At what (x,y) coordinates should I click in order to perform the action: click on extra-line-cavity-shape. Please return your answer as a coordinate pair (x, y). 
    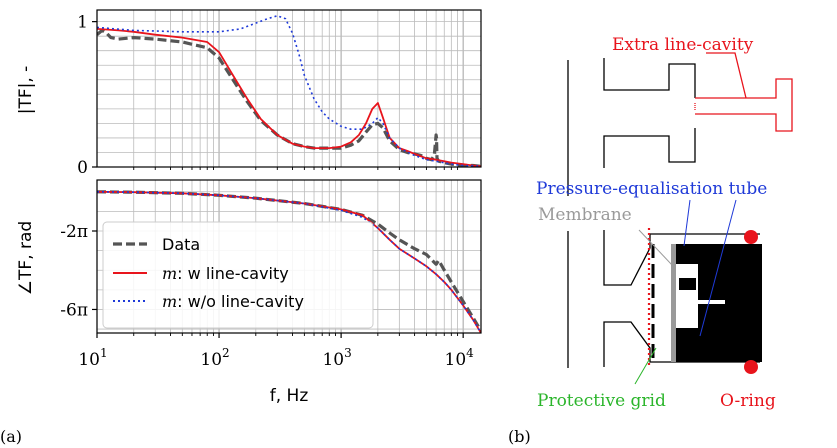
    Looking at the image, I should click on (744, 105).